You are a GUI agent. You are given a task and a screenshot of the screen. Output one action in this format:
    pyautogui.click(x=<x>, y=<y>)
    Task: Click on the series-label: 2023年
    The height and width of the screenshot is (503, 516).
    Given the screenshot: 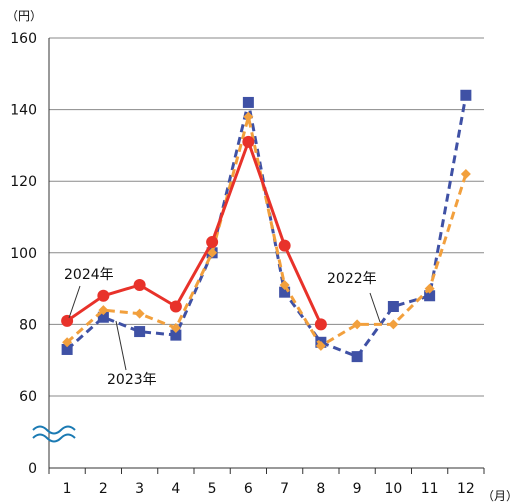 What is the action you would take?
    pyautogui.click(x=132, y=380)
    